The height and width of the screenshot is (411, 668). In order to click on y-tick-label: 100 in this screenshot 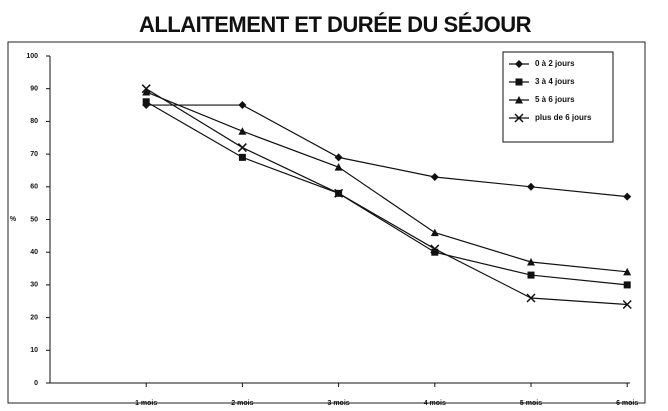, I will do `click(32, 56)`.